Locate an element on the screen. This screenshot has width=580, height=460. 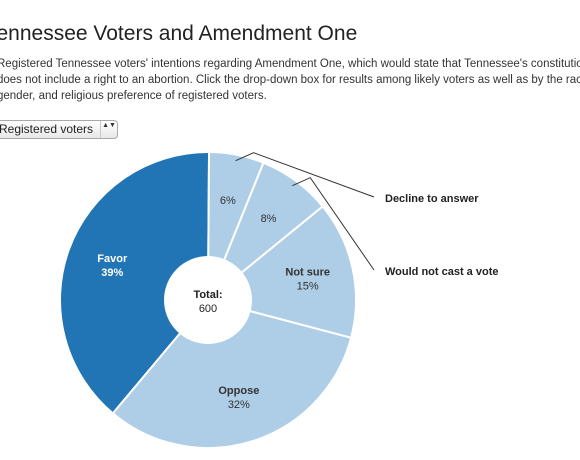
slice-value-label: 32% is located at coordinates (239, 405).